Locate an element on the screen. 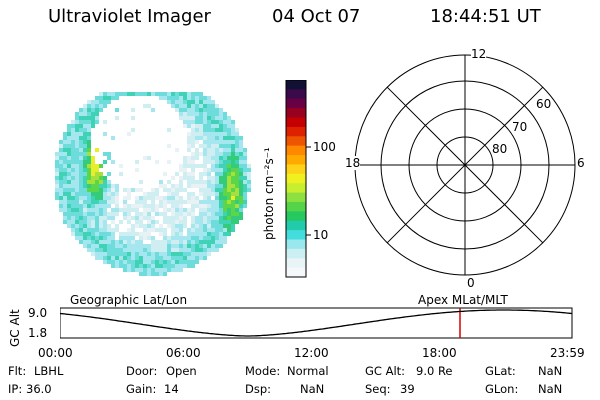 The width and height of the screenshot is (600, 400). timeline-xtick-2: 12:00 is located at coordinates (311, 353).